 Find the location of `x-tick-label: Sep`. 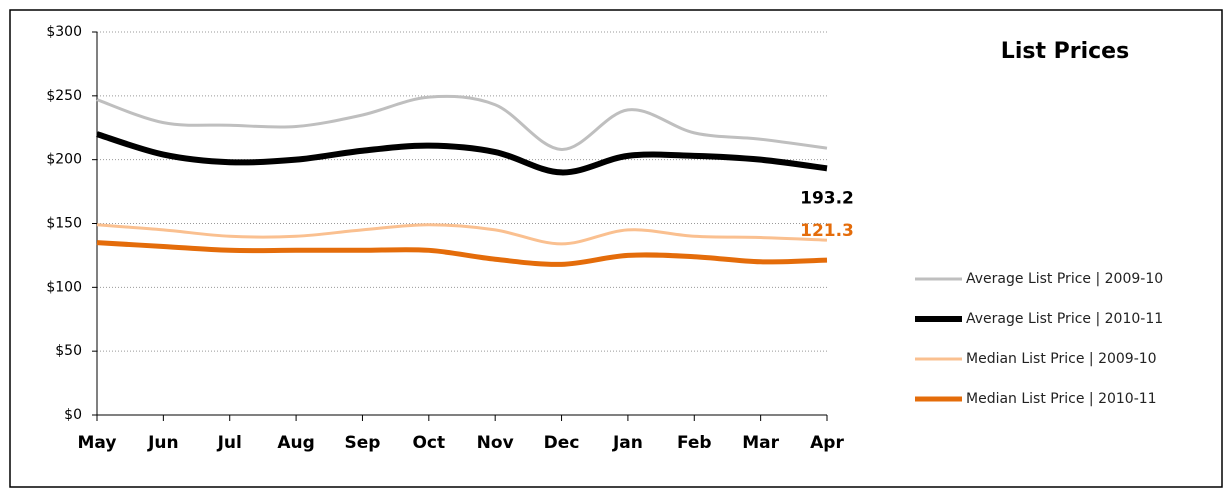

x-tick-label: Sep is located at coordinates (362, 443).